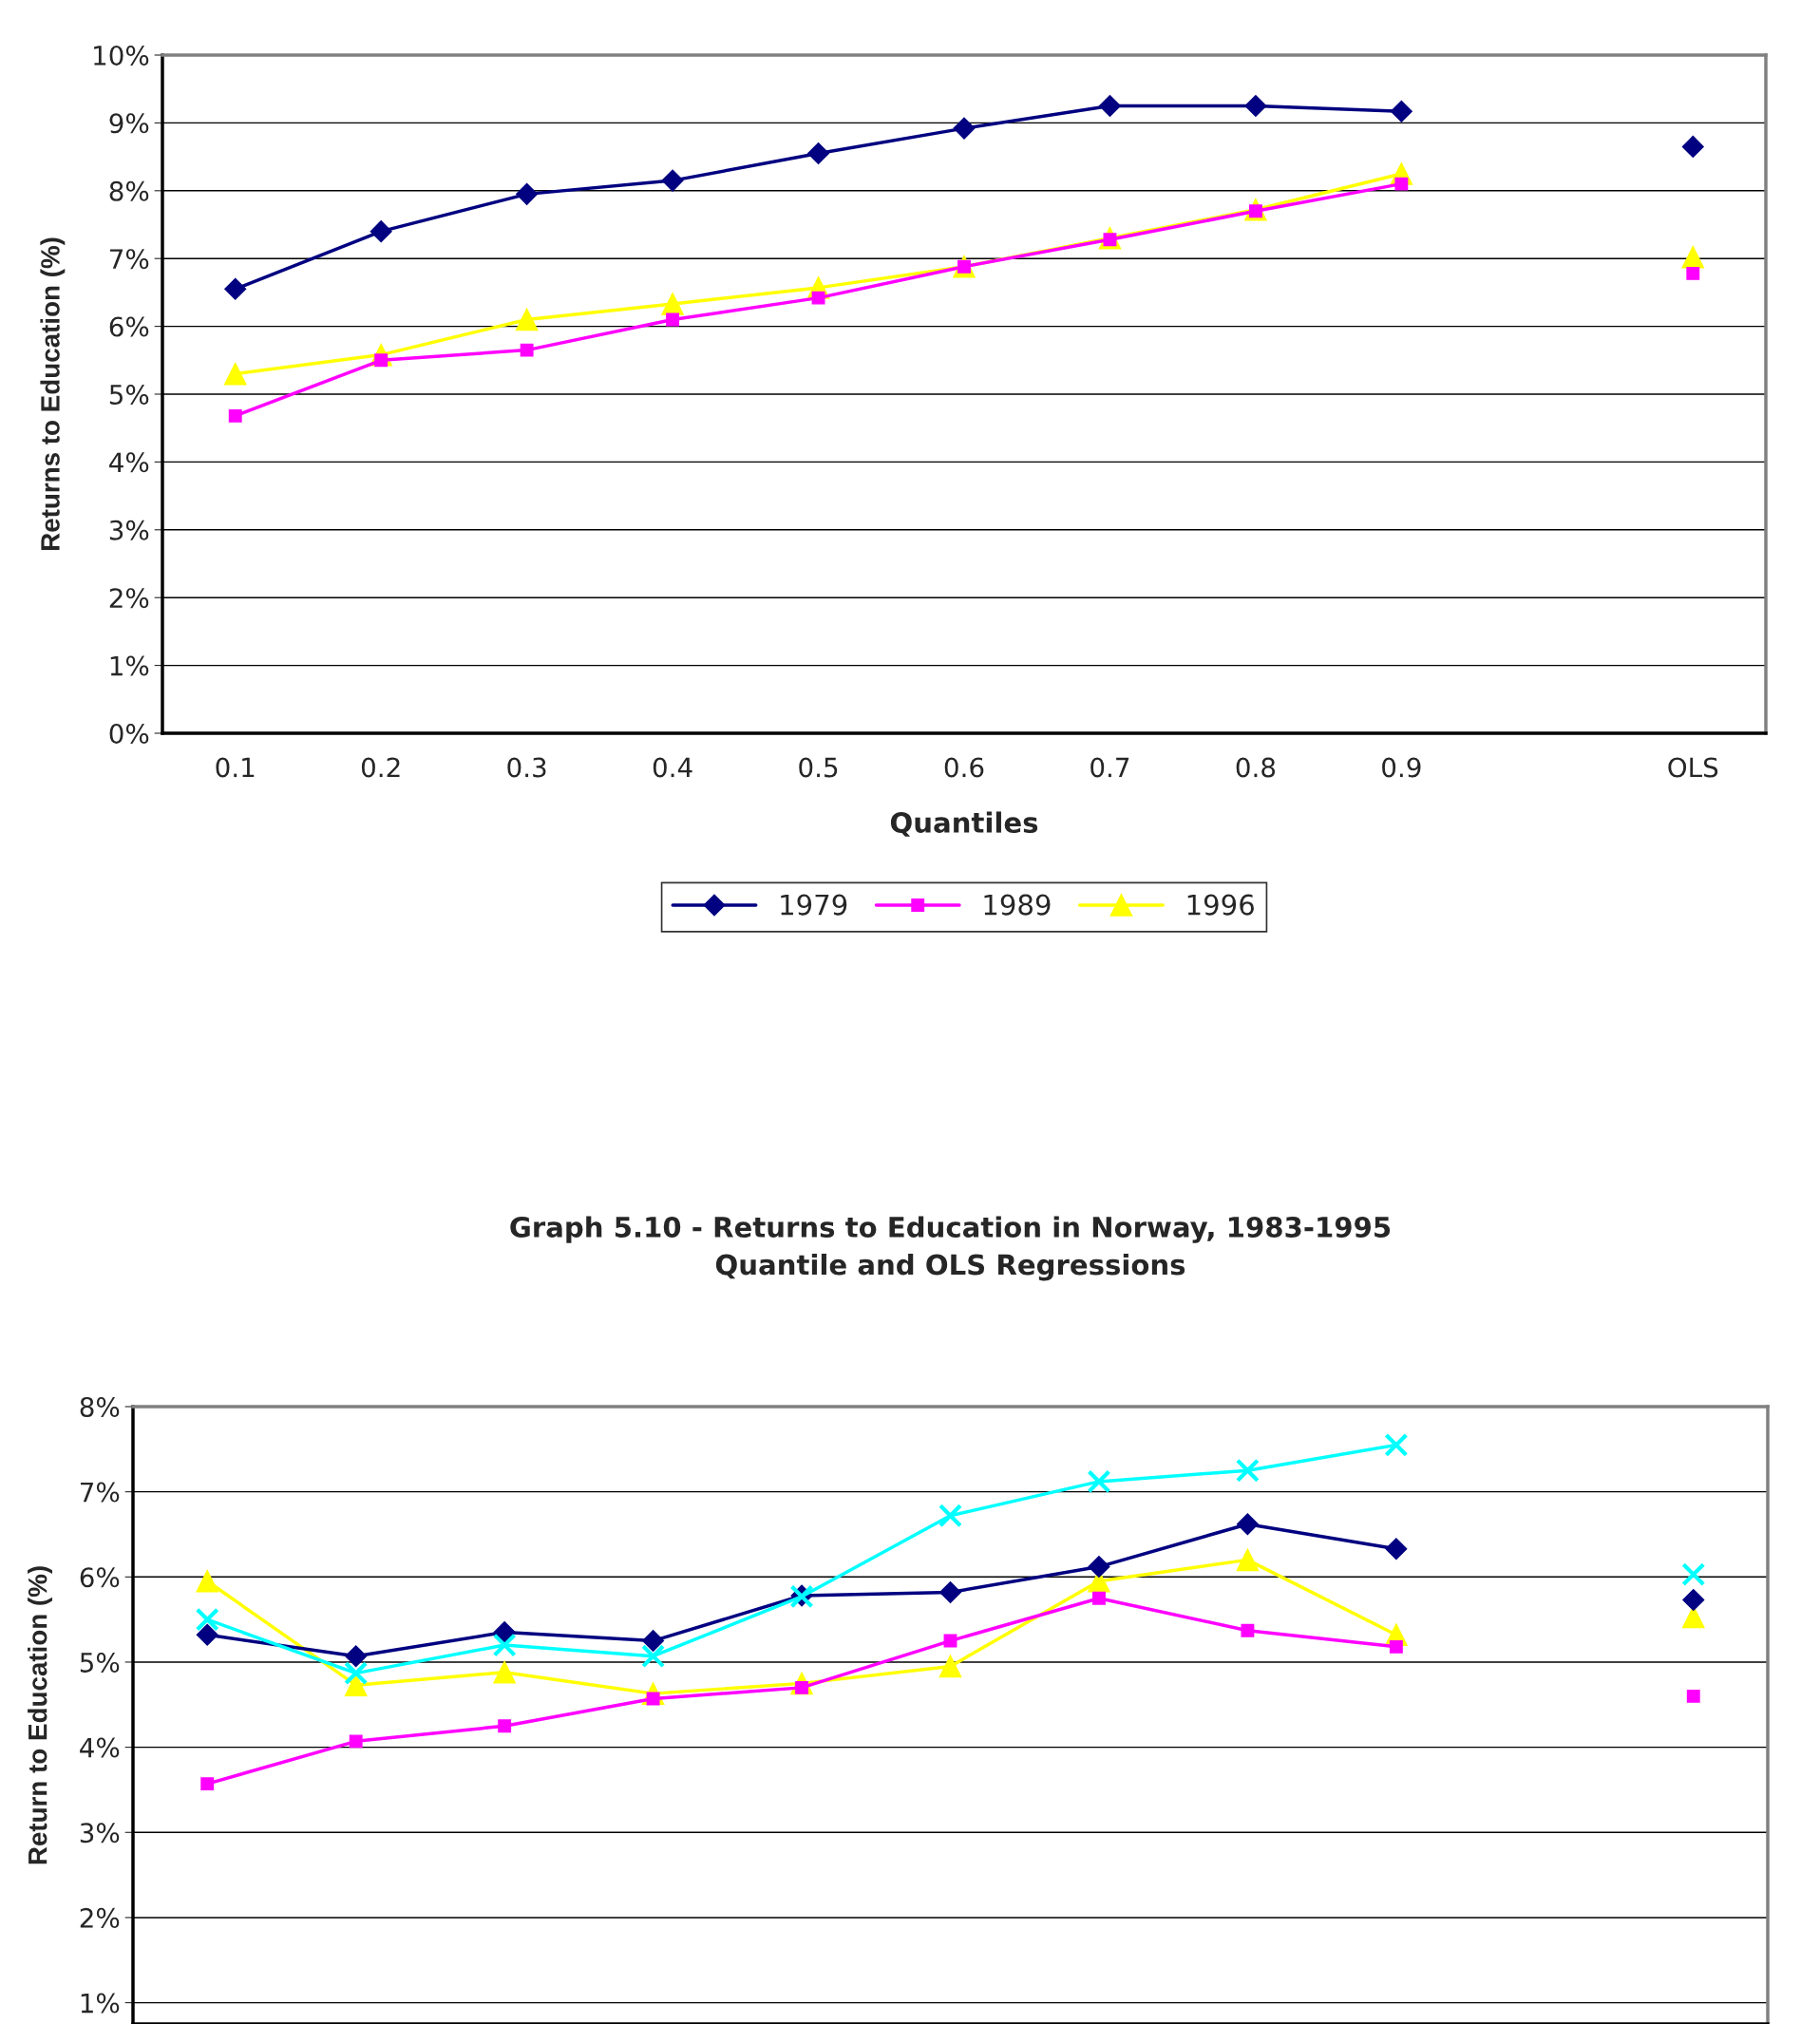 This screenshot has width=1820, height=2024. I want to click on x-tick-label: 0.4, so click(672, 768).